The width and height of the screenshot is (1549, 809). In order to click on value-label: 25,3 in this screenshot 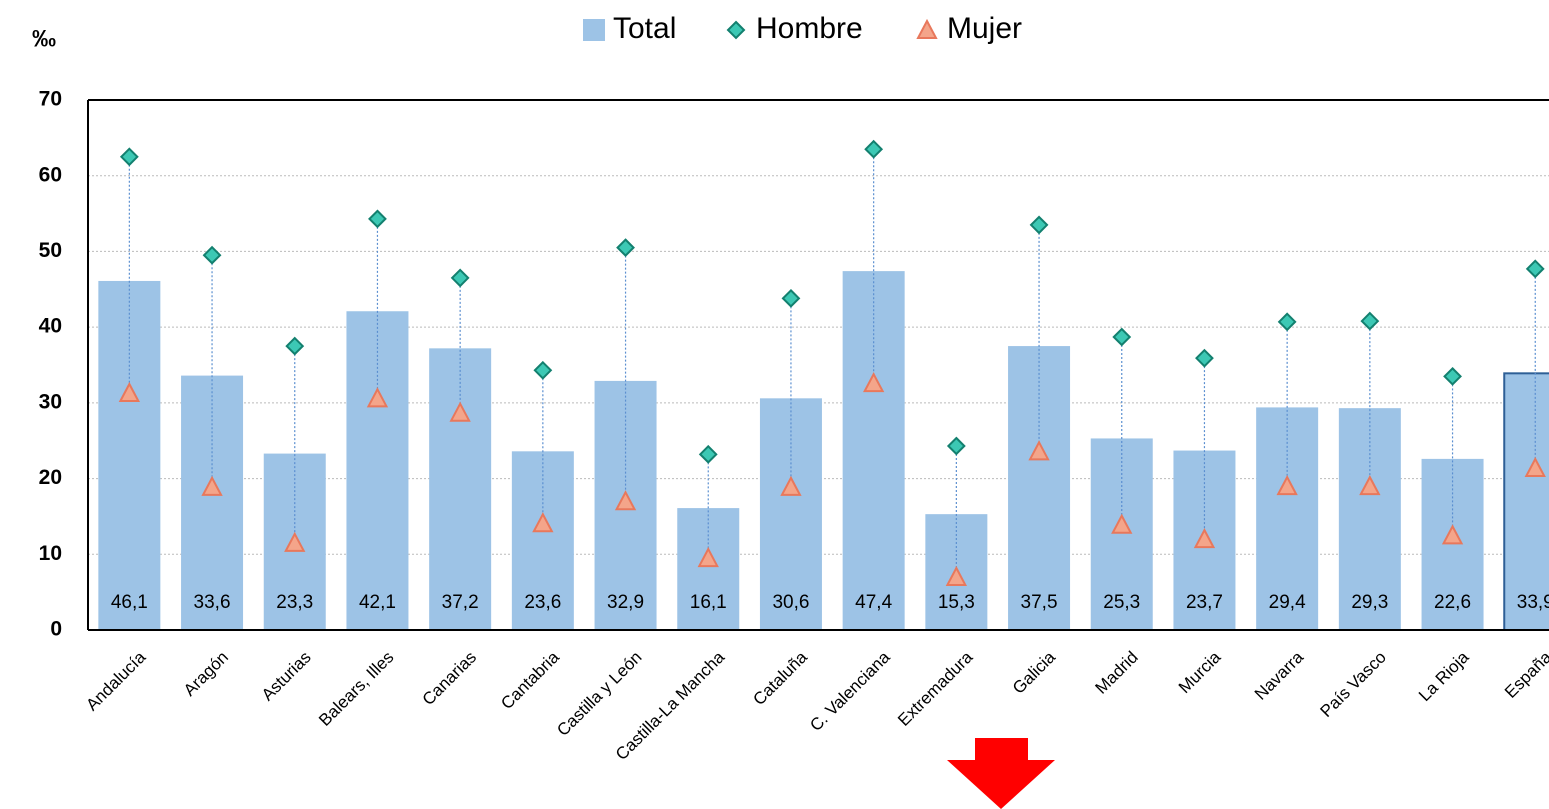, I will do `click(1121, 602)`.